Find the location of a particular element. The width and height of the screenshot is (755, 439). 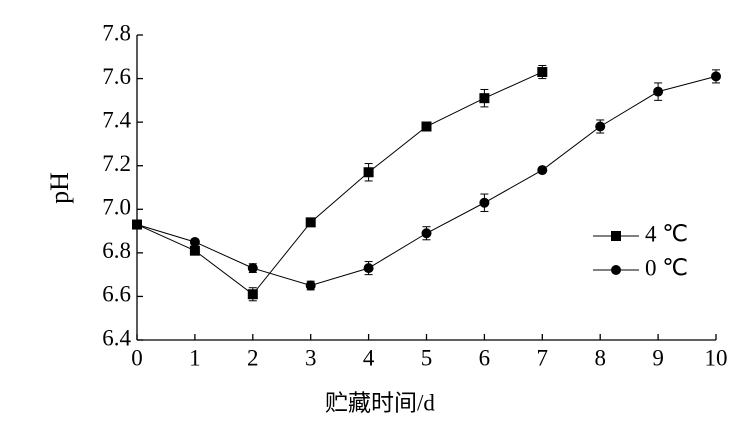

x-tick-label: 1 is located at coordinates (195, 357).